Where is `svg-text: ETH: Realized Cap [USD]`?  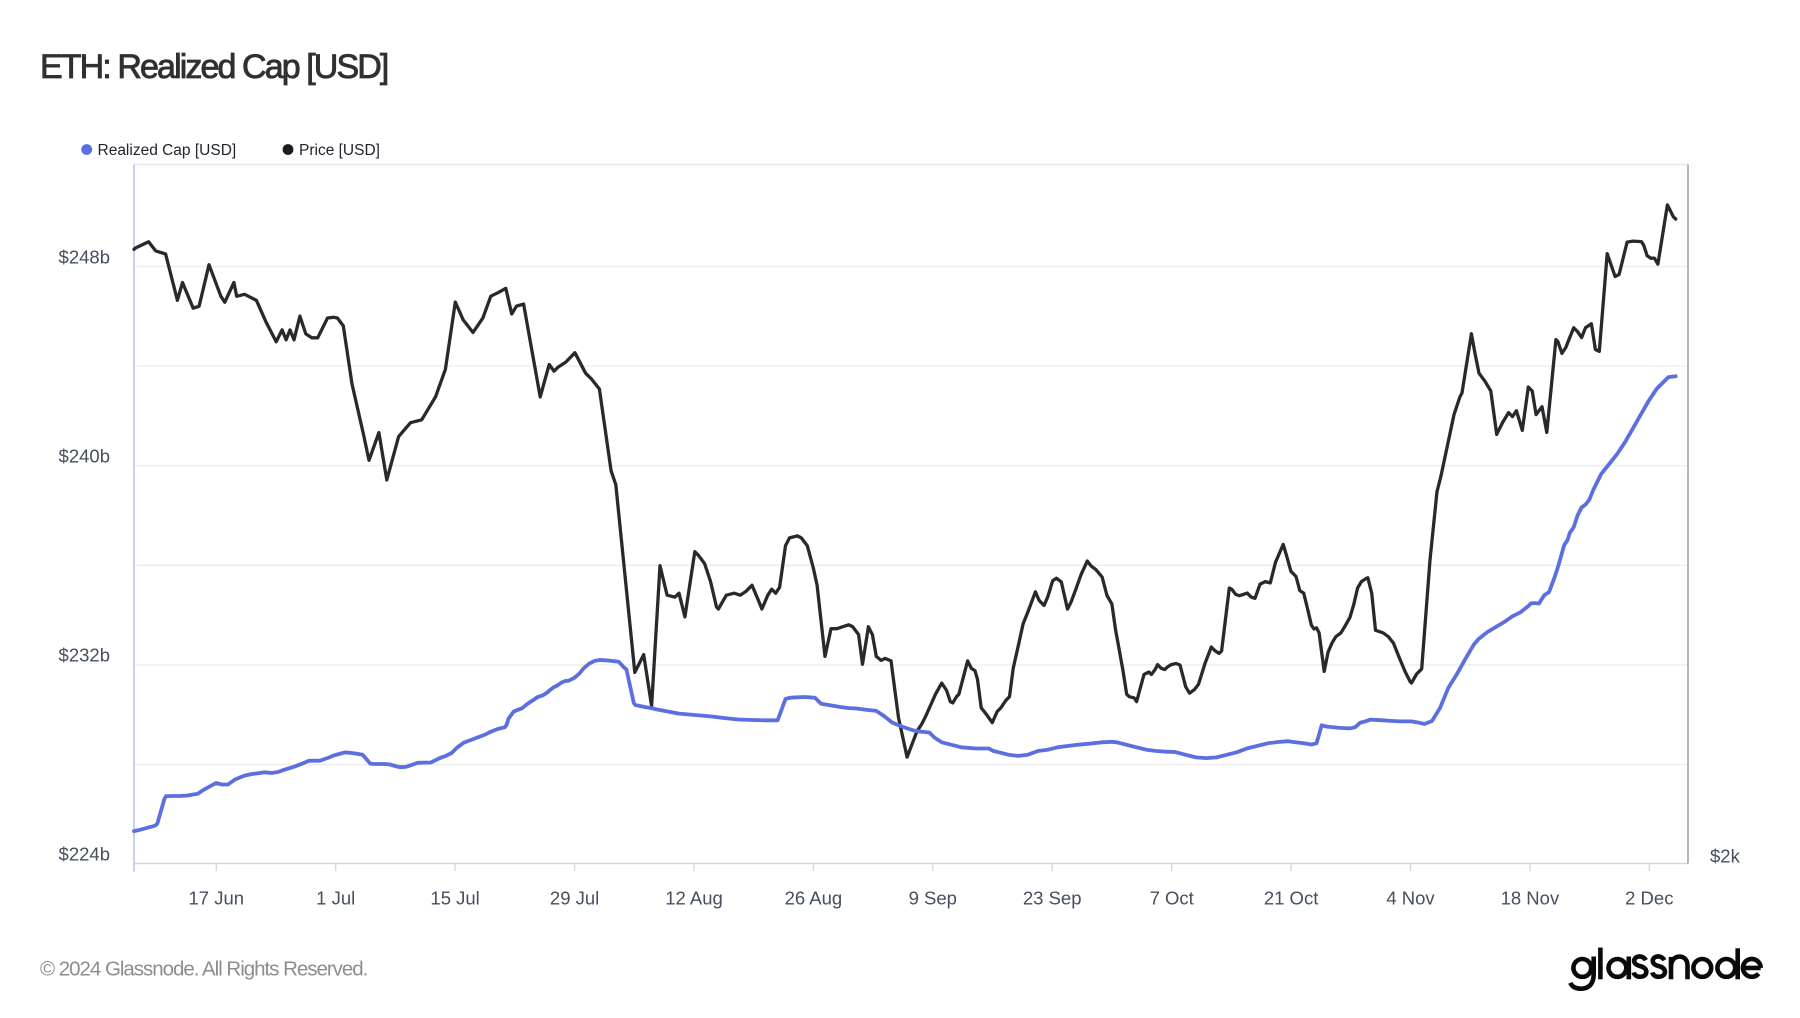
svg-text: ETH: Realized Cap [USD] is located at coordinates (214, 67).